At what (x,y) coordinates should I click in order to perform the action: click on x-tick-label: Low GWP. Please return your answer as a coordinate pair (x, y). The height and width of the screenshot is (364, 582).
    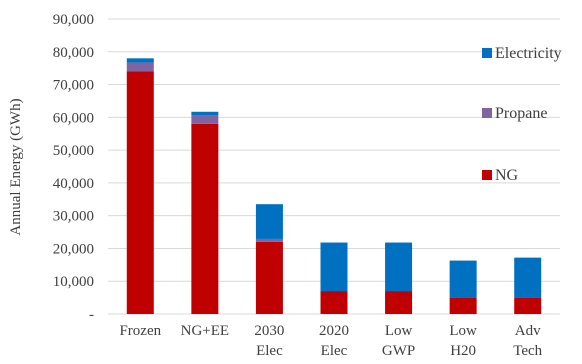
    Looking at the image, I should click on (398, 341).